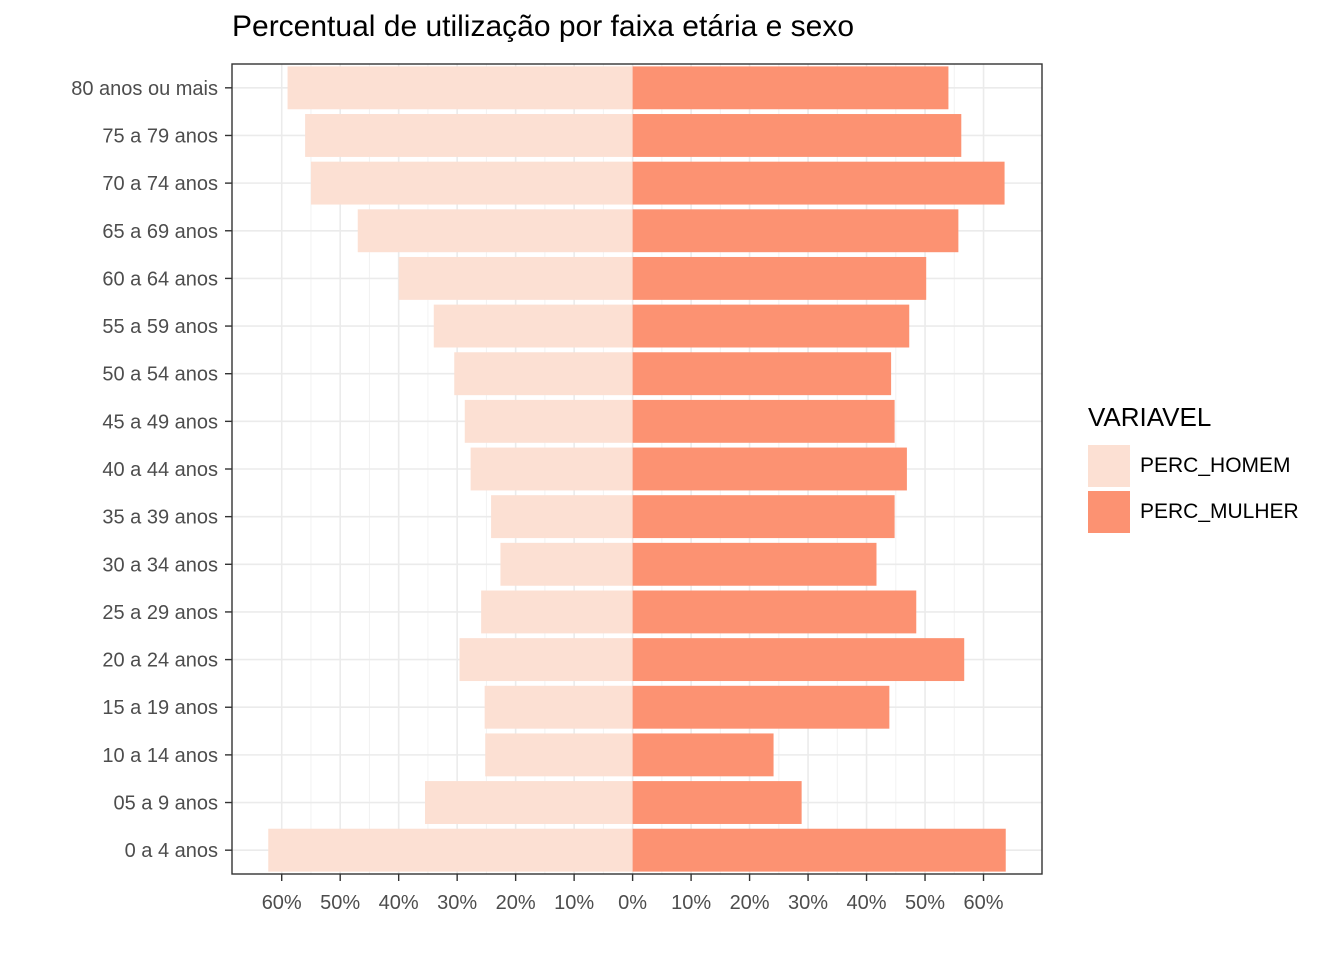  Describe the element at coordinates (160, 661) in the screenshot. I see `y-tick-label: 20 a 24 anos` at that location.